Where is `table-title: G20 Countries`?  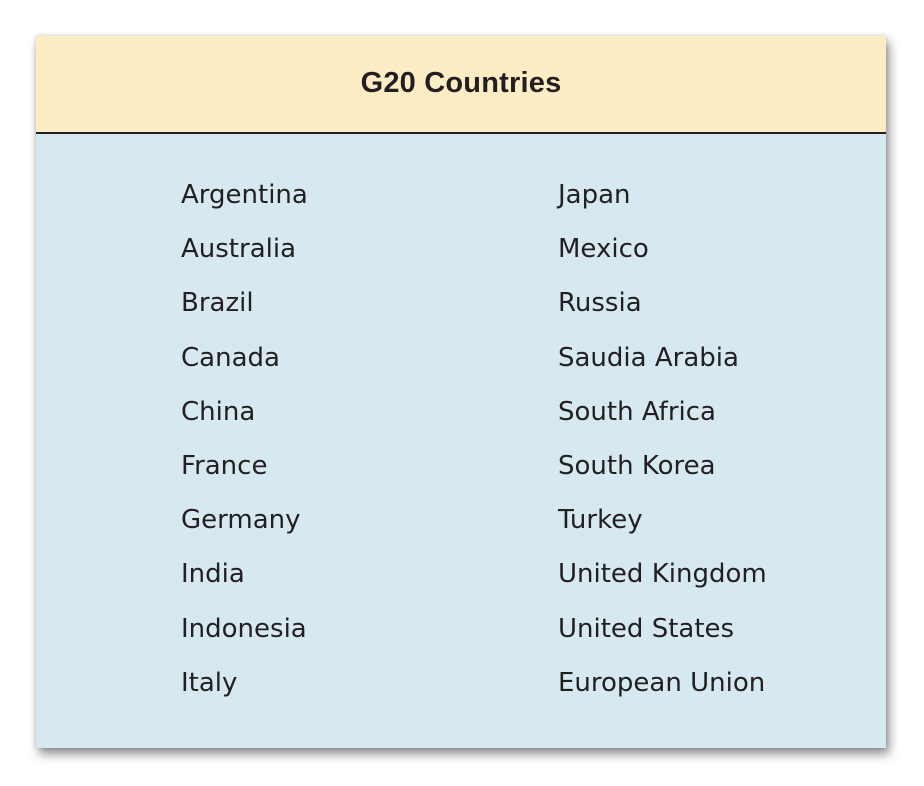 table-title: G20 Countries is located at coordinates (461, 82).